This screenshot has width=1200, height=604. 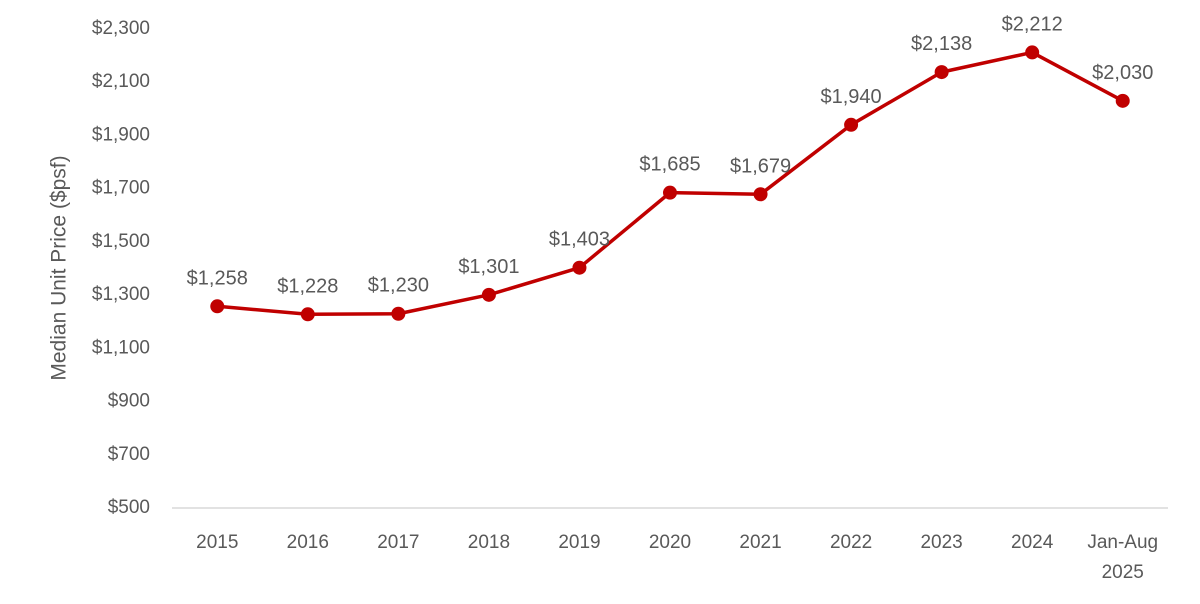 I want to click on y-tick-label: $1,300, so click(x=121, y=294).